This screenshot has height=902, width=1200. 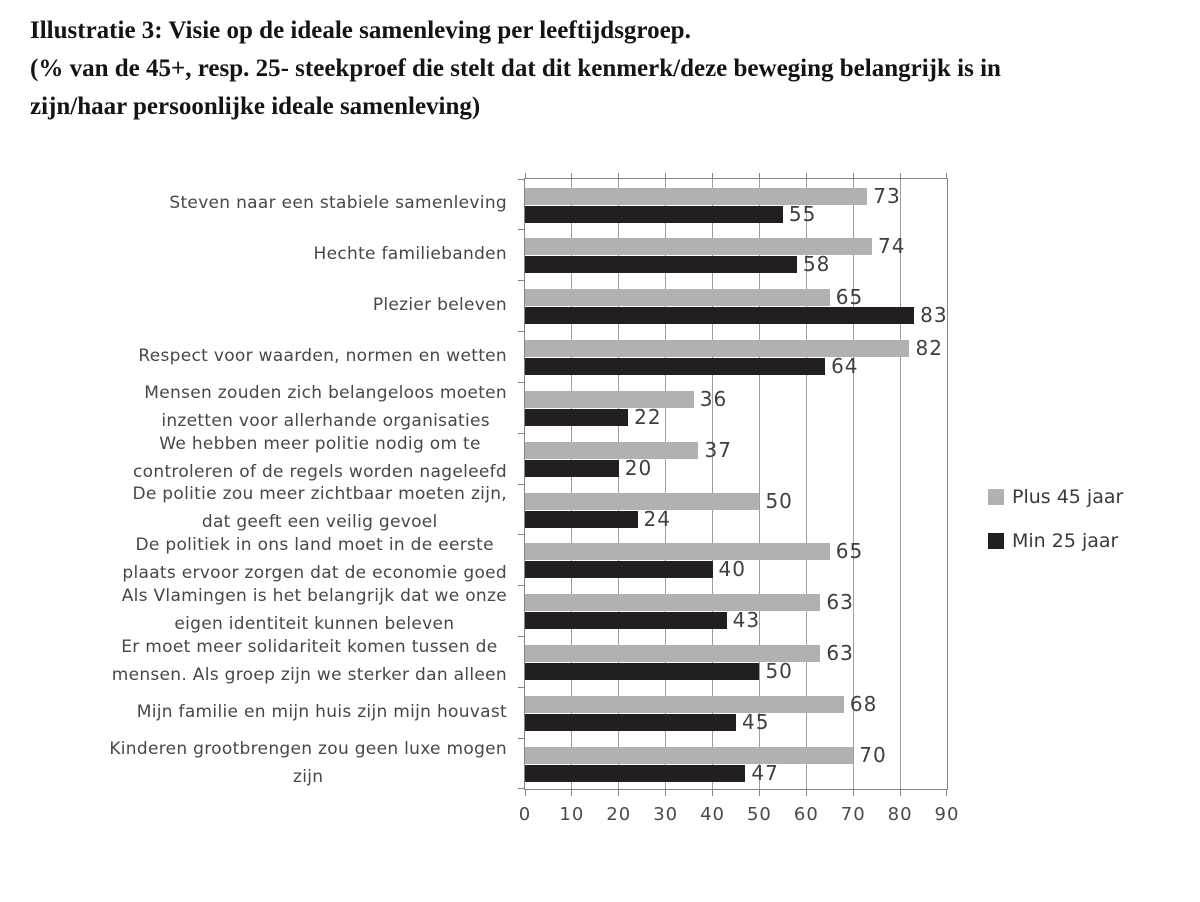 I want to click on x-axis-tick-label: 70, so click(x=853, y=814).